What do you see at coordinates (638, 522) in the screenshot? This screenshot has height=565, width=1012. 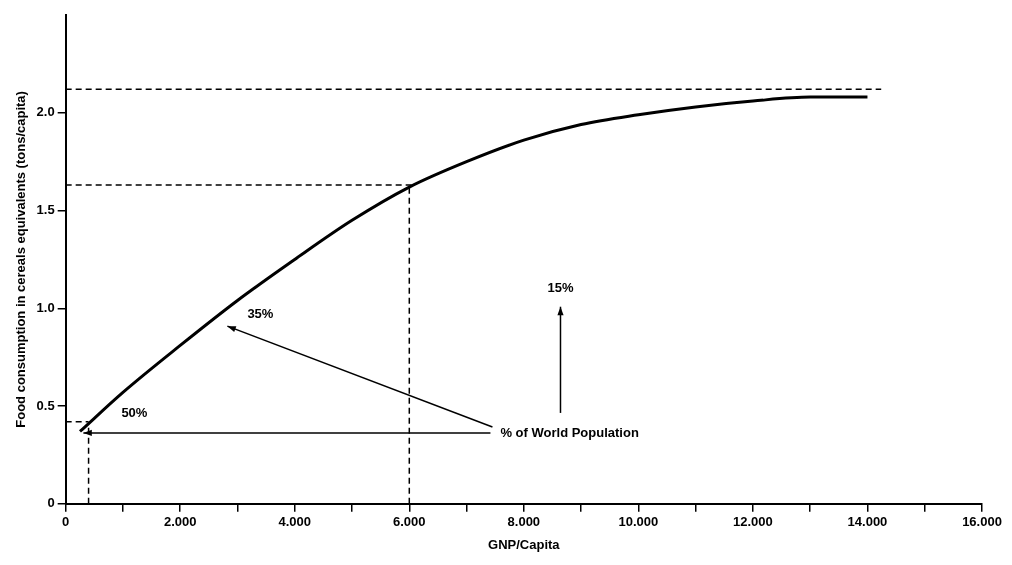 I see `x-tick-label: 10.000` at bounding box center [638, 522].